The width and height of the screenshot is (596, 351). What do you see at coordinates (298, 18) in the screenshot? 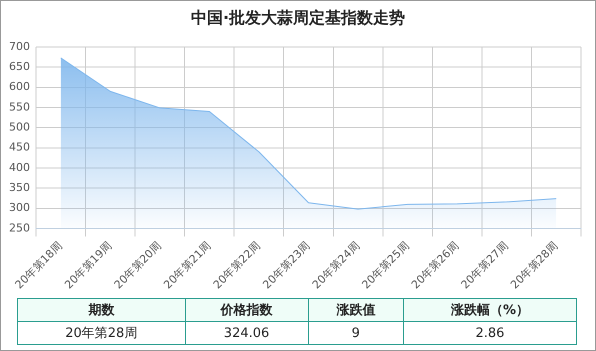
I see `chart-title: 中国·批发大蒜周定基指数走势` at bounding box center [298, 18].